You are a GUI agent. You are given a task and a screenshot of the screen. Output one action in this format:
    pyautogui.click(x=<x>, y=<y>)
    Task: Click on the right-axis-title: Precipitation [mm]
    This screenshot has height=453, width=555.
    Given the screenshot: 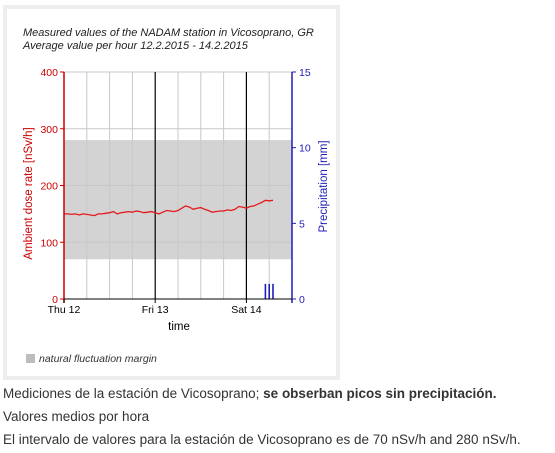 What is the action you would take?
    pyautogui.click(x=324, y=186)
    